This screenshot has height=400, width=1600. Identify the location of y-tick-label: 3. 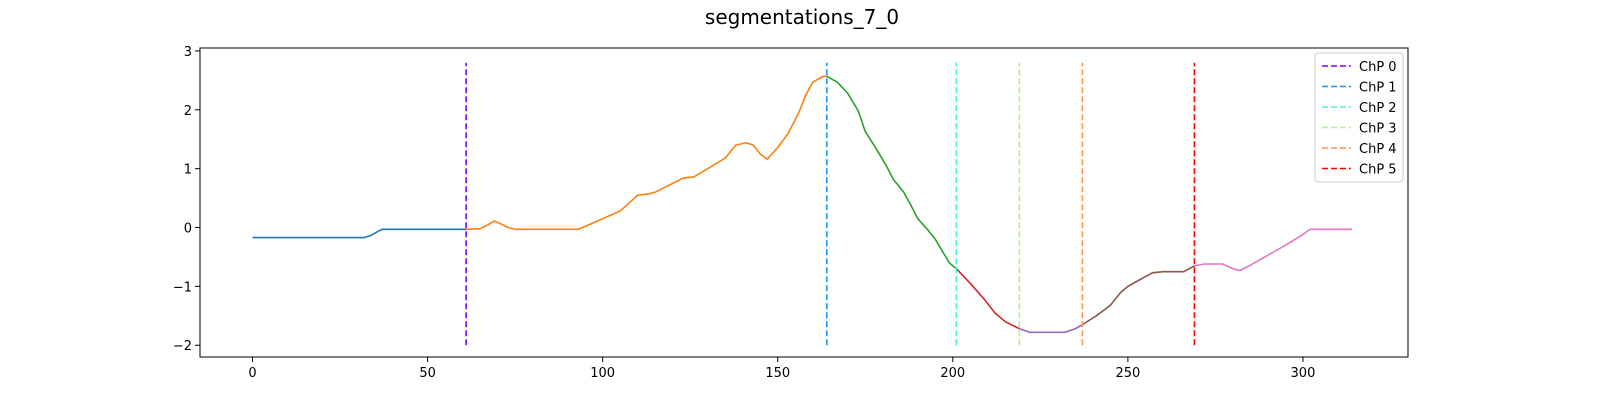
(188, 52).